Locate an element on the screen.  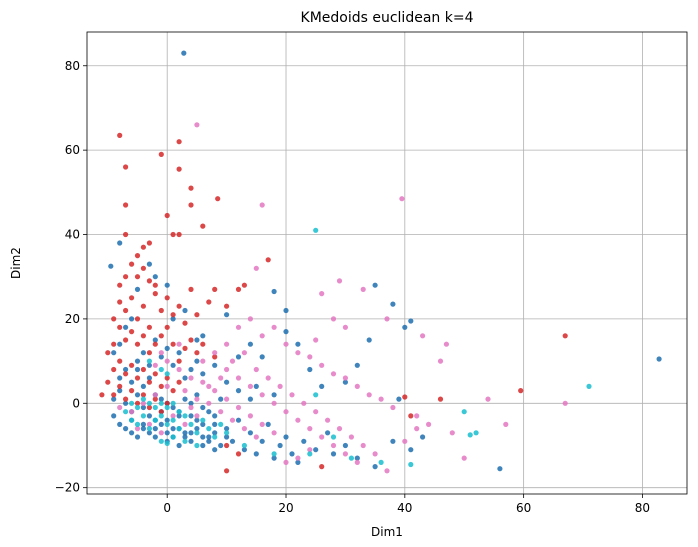
x-tick-label: 40 is located at coordinates (404, 508).